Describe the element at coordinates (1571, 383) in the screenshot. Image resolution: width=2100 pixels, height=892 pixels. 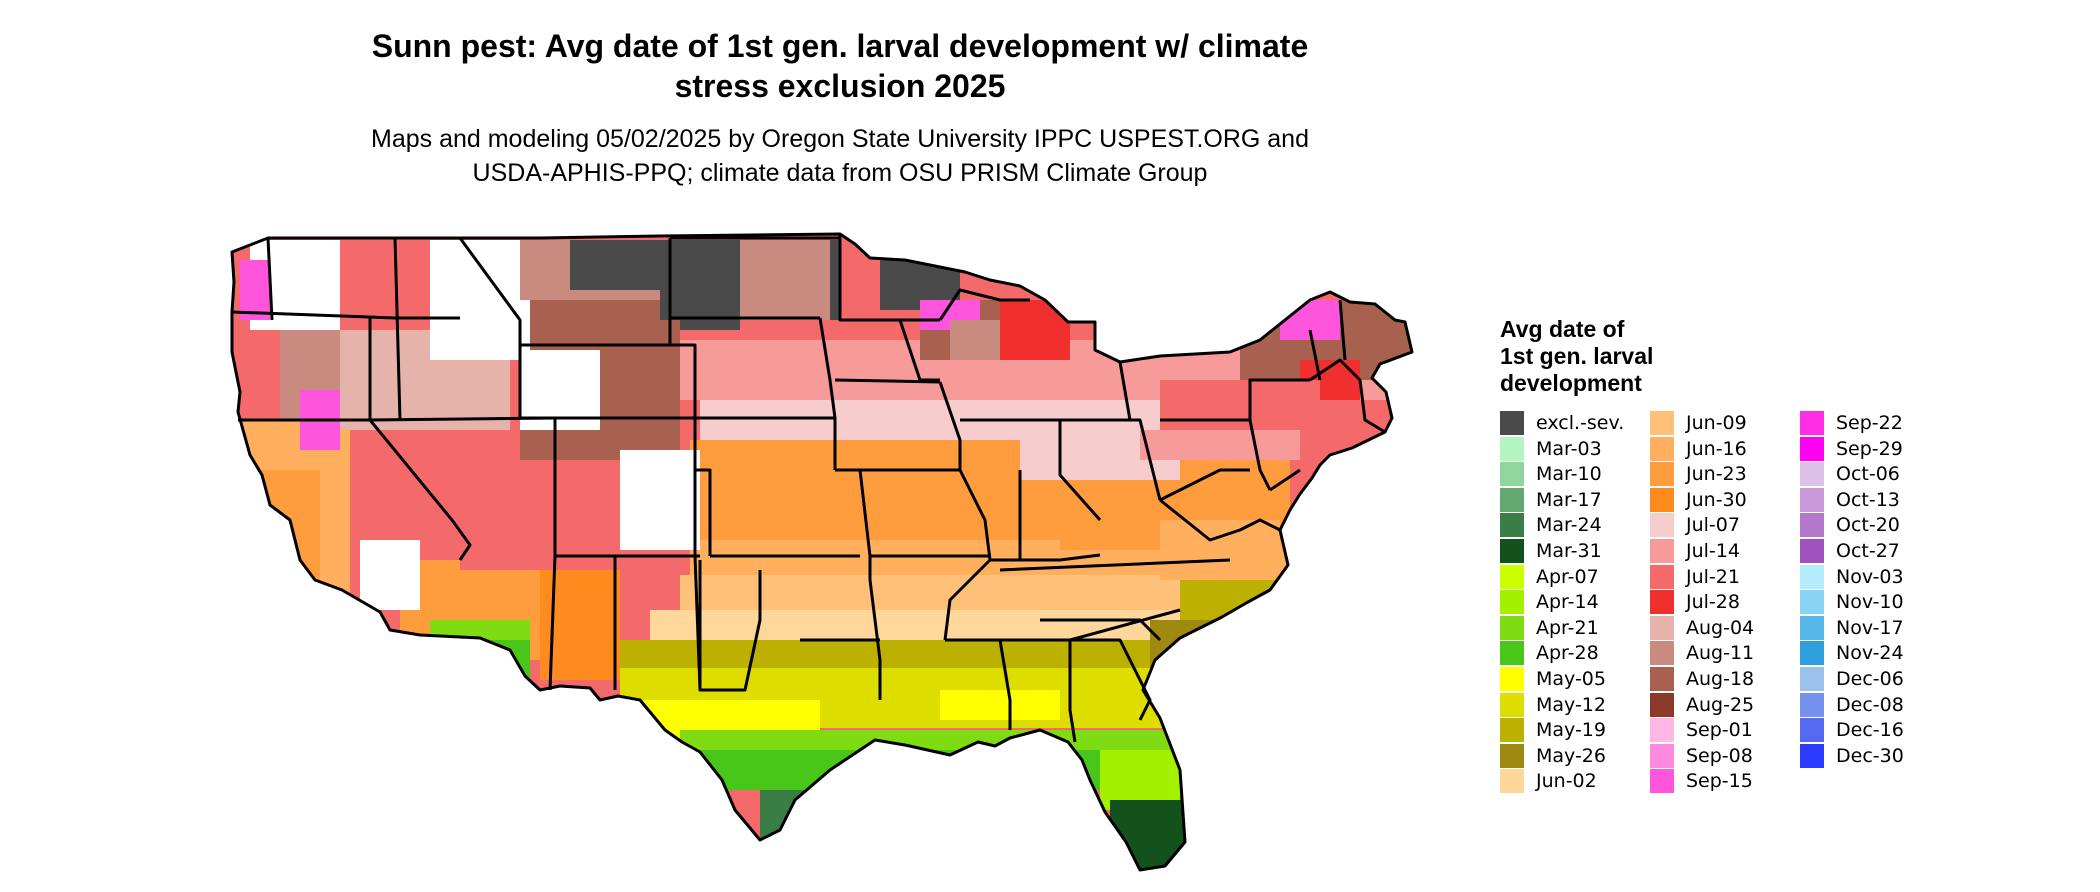
I see `legend-title-line-3: development` at that location.